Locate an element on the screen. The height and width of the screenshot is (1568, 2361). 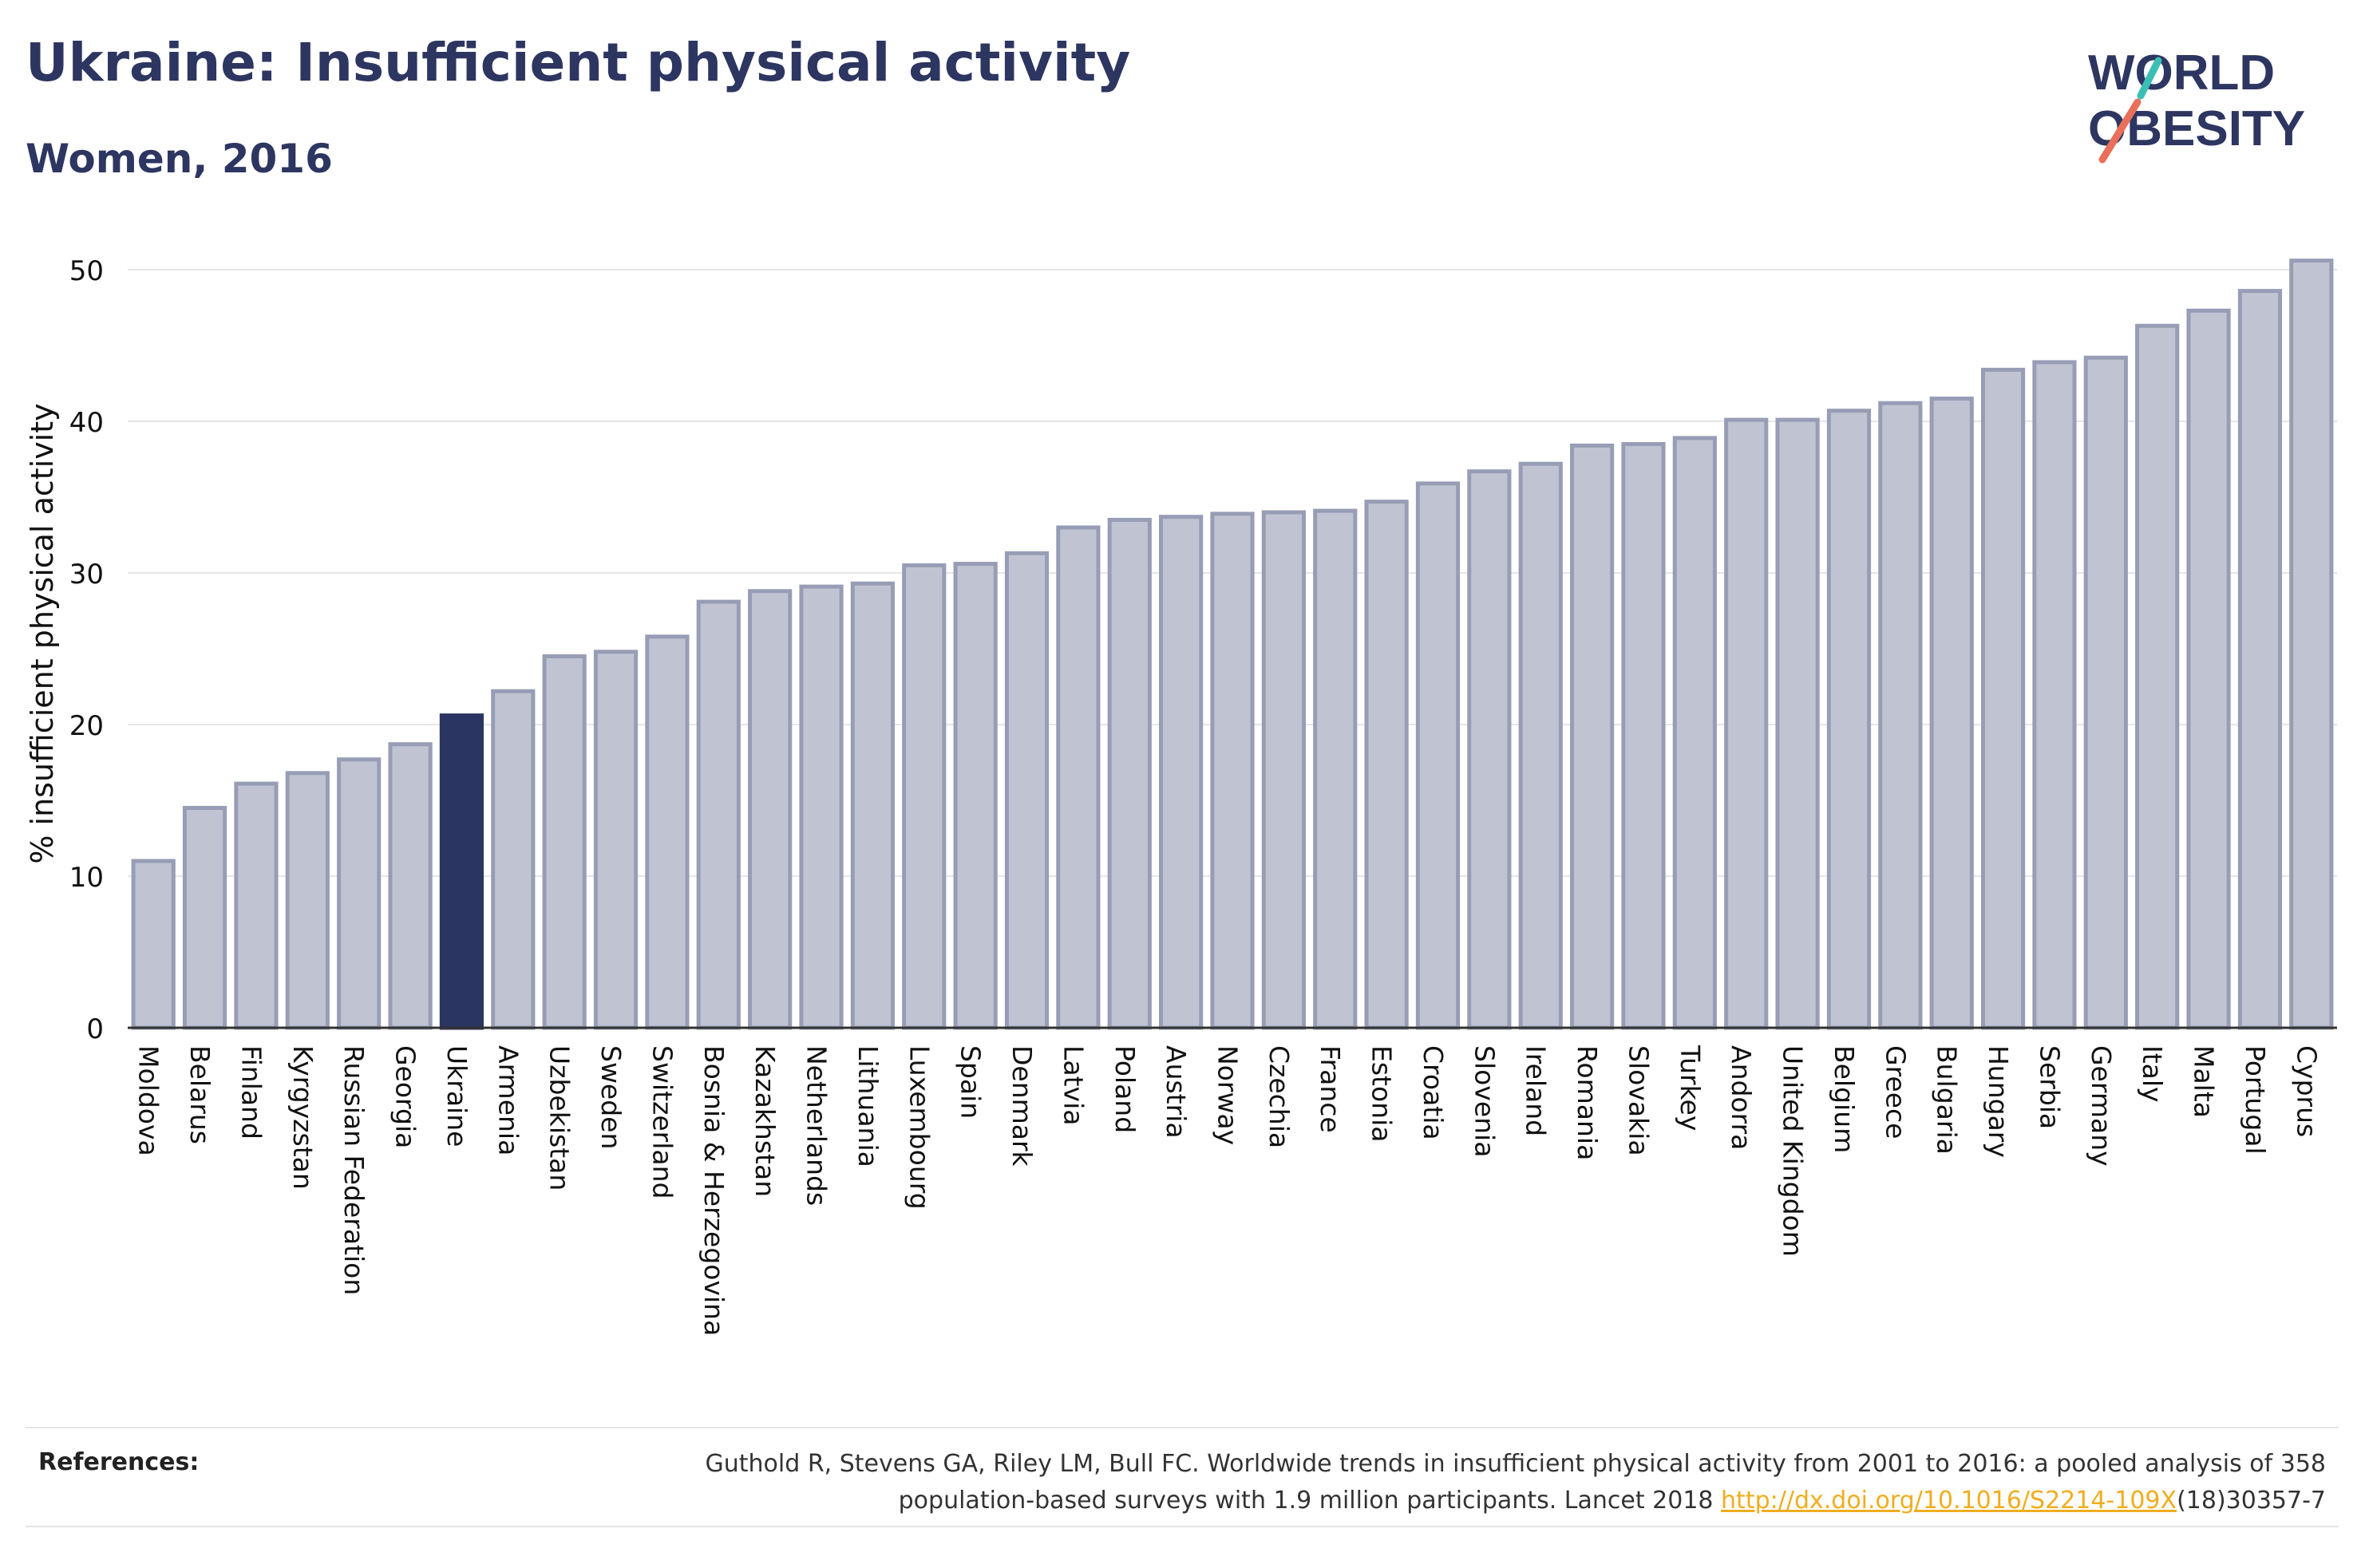
bar-slovakia is located at coordinates (1643, 736).